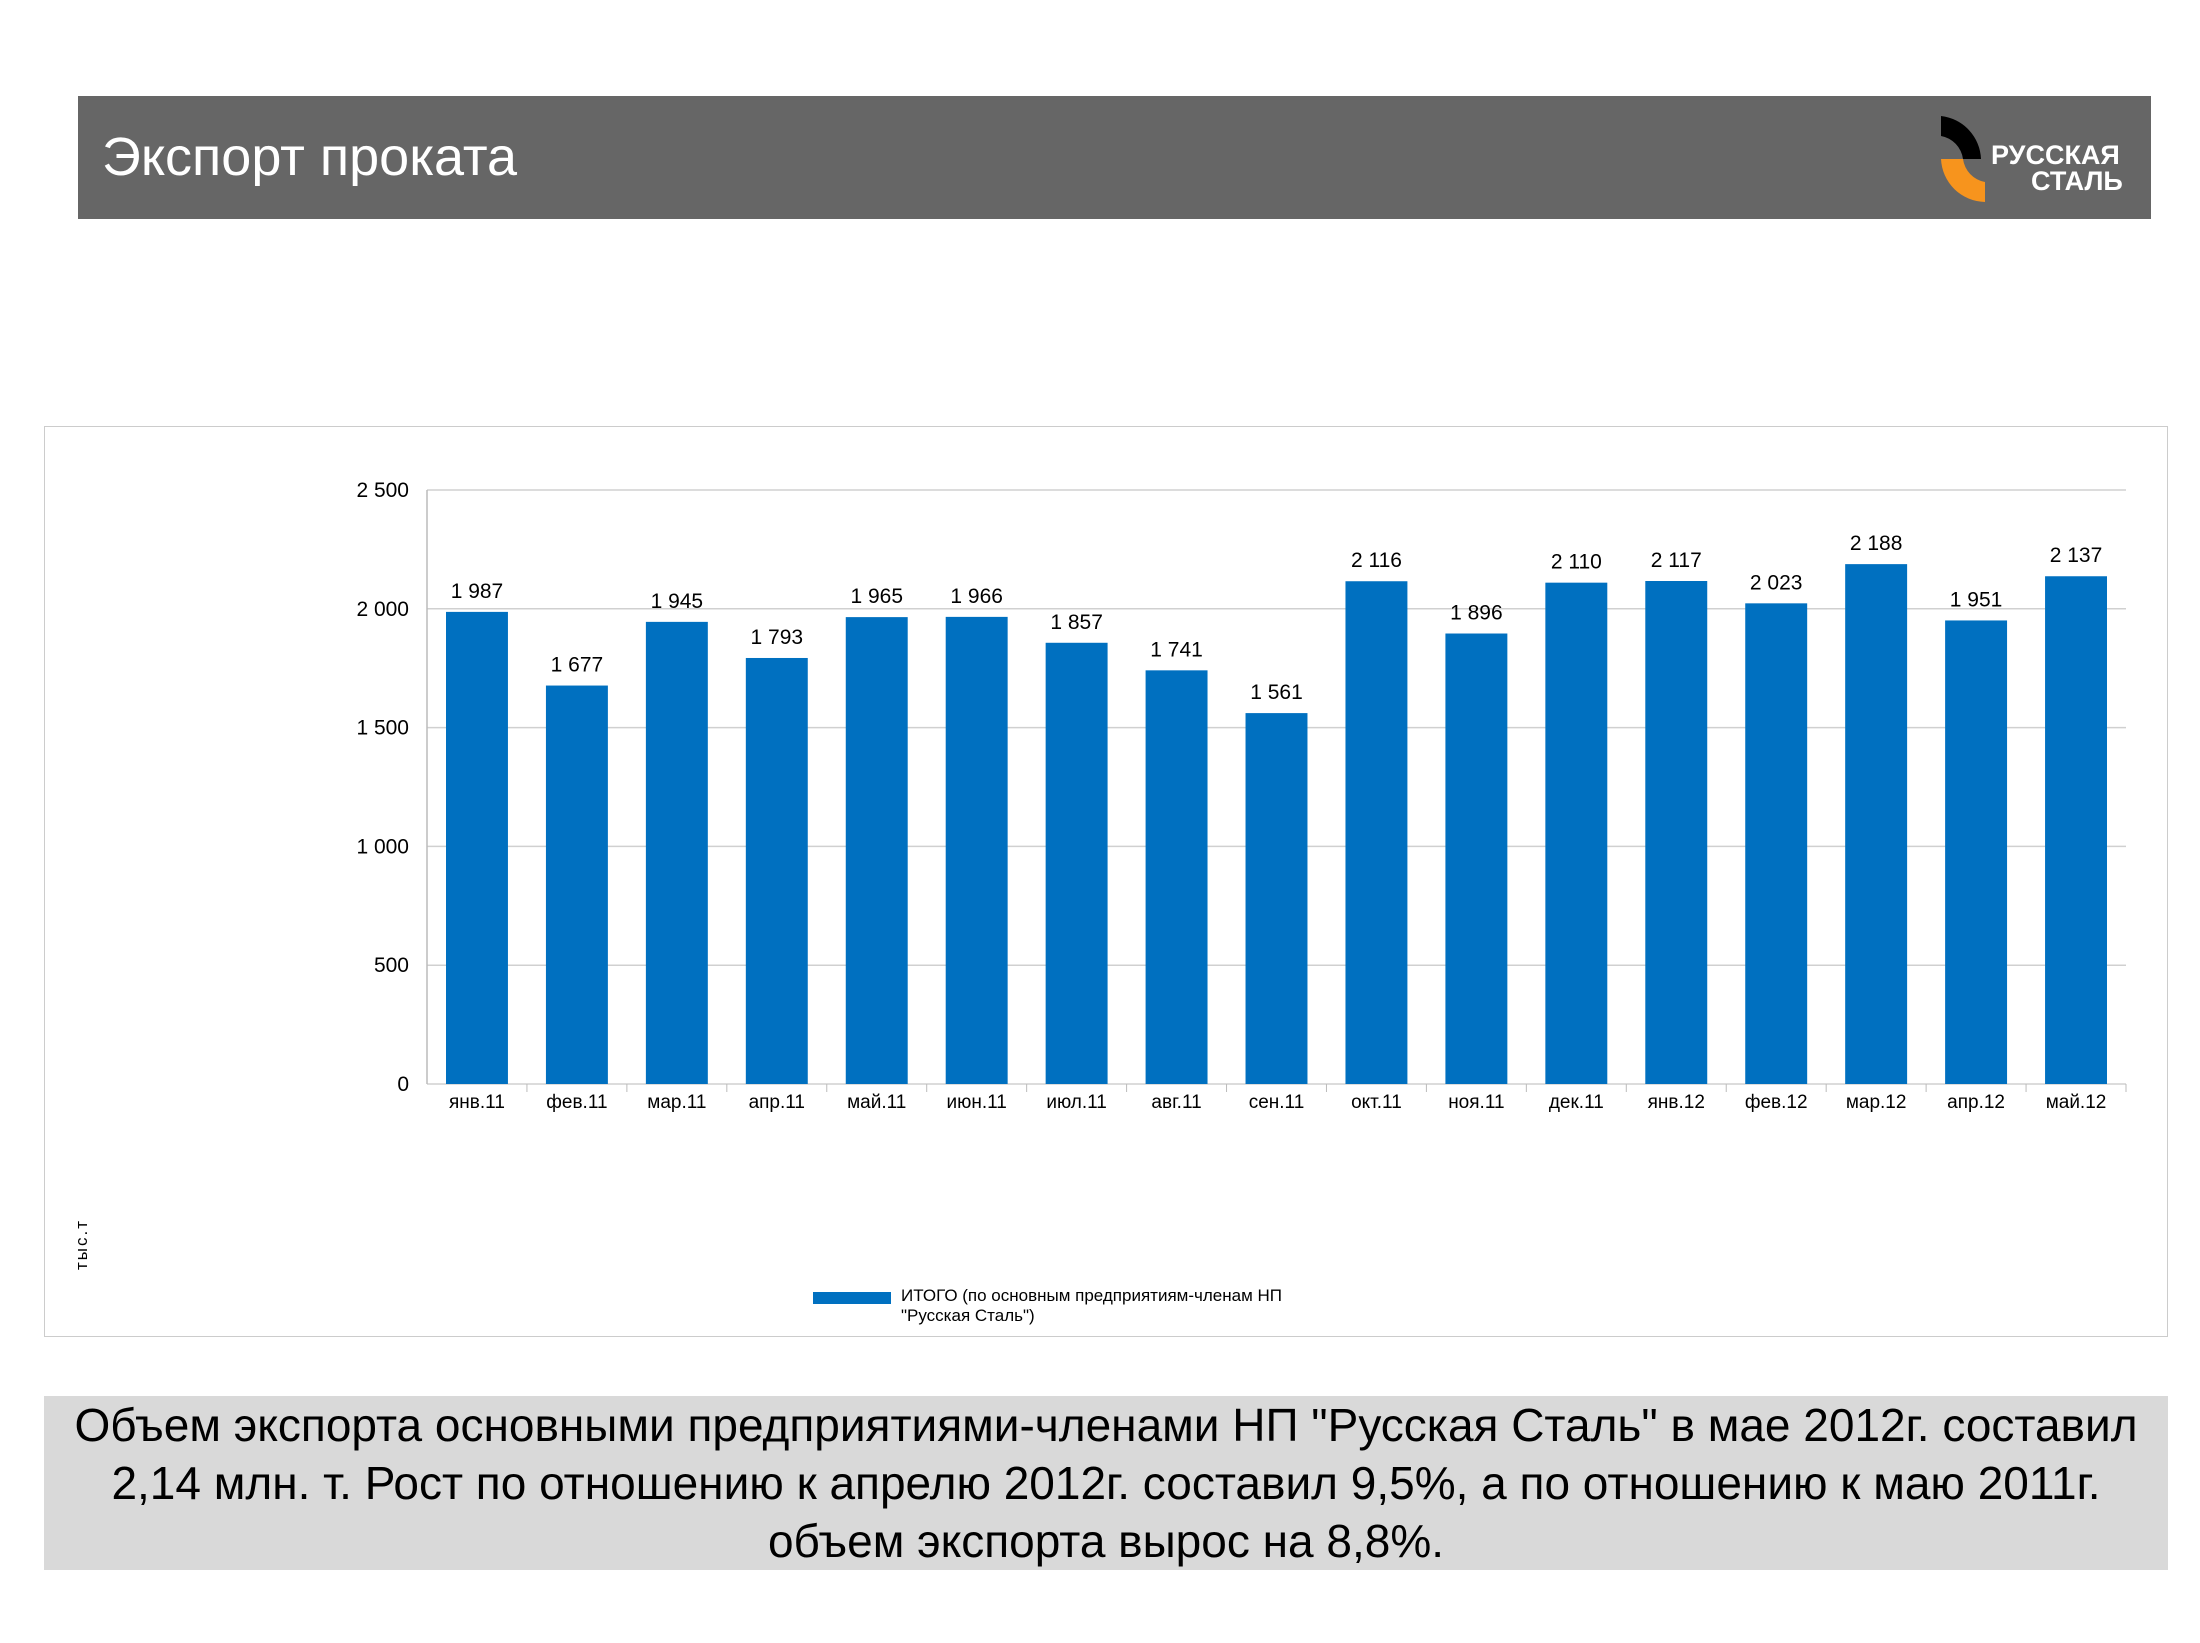 The image size is (2200, 1643). I want to click on data-label: 1 965, so click(876, 596).